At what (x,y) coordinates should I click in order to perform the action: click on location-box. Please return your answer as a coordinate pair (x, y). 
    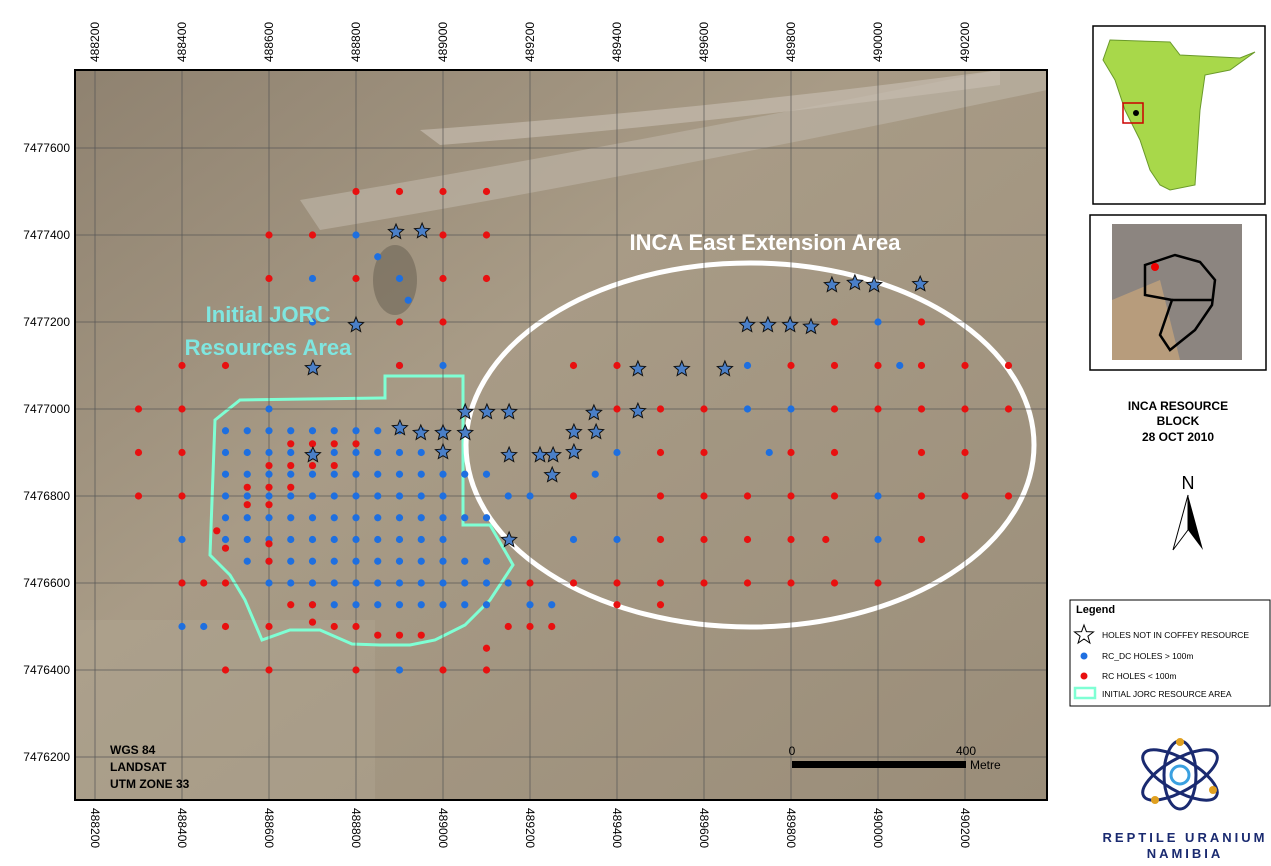
    Looking at the image, I should click on (1133, 113).